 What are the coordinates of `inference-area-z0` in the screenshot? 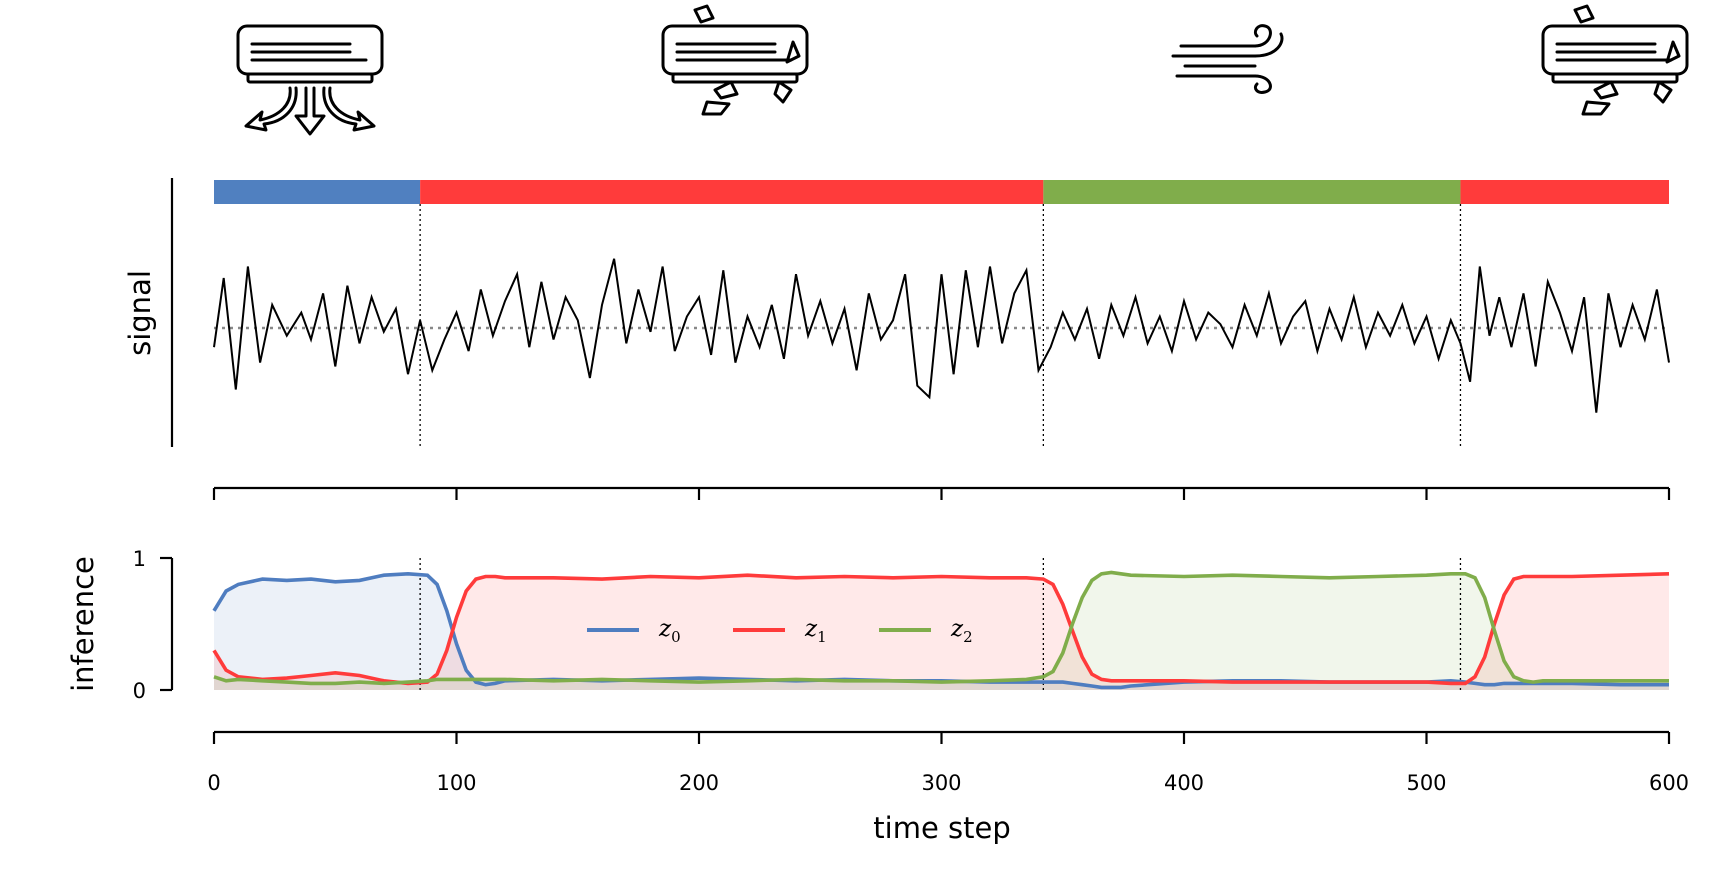 It's located at (941, 631).